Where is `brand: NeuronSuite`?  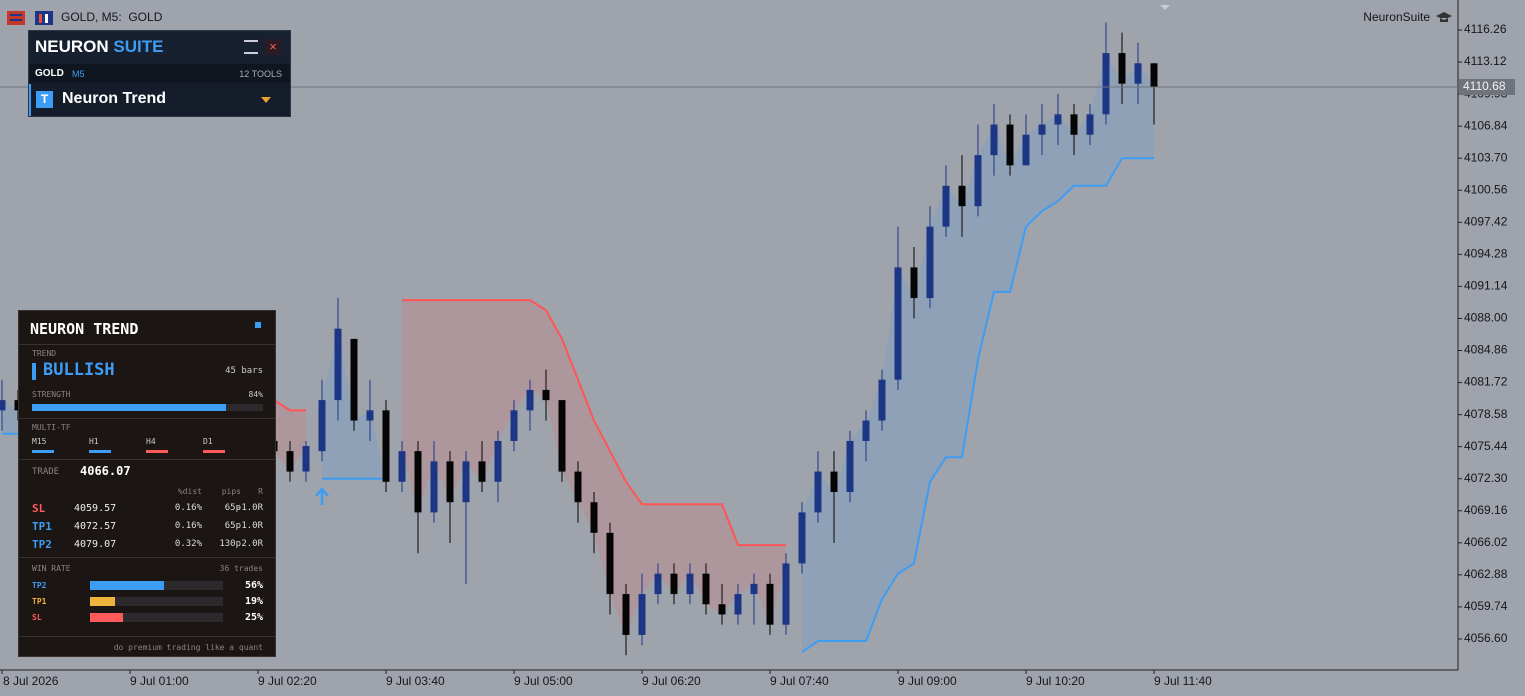 brand: NeuronSuite is located at coordinates (1396, 17).